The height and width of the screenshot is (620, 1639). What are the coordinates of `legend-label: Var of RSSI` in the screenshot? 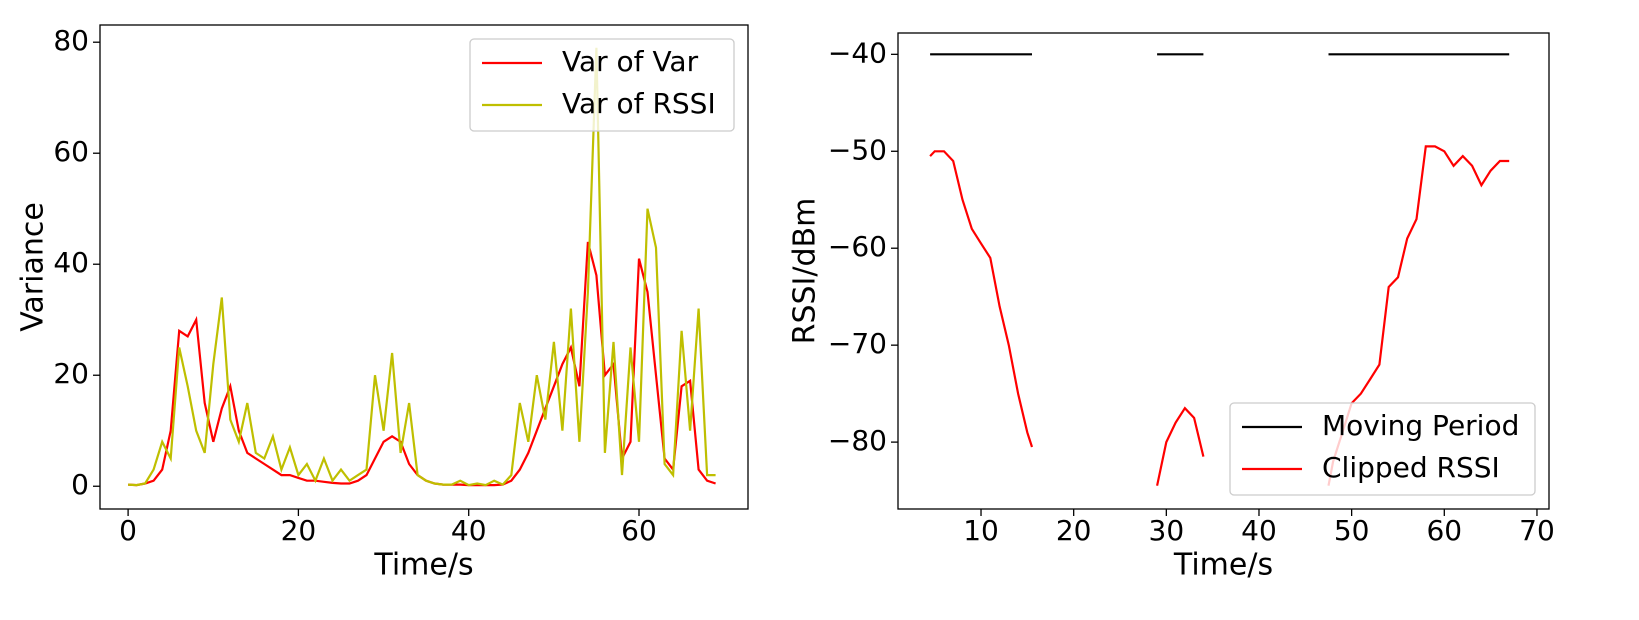 It's located at (639, 103).